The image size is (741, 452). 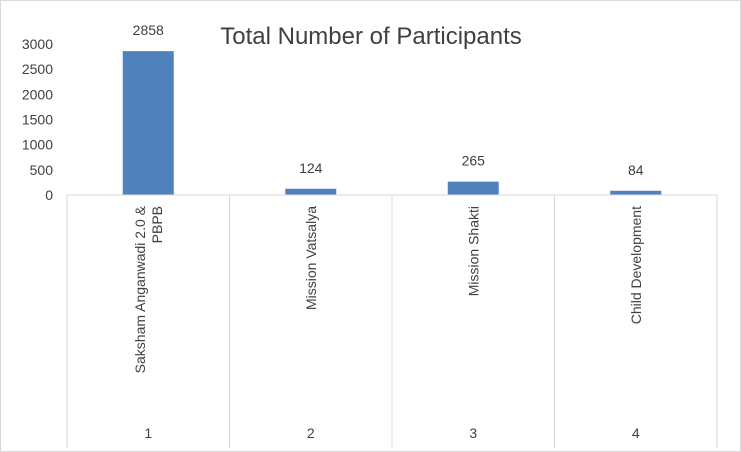 What do you see at coordinates (157, 224) in the screenshot?
I see `x-category-label-line: PBPB` at bounding box center [157, 224].